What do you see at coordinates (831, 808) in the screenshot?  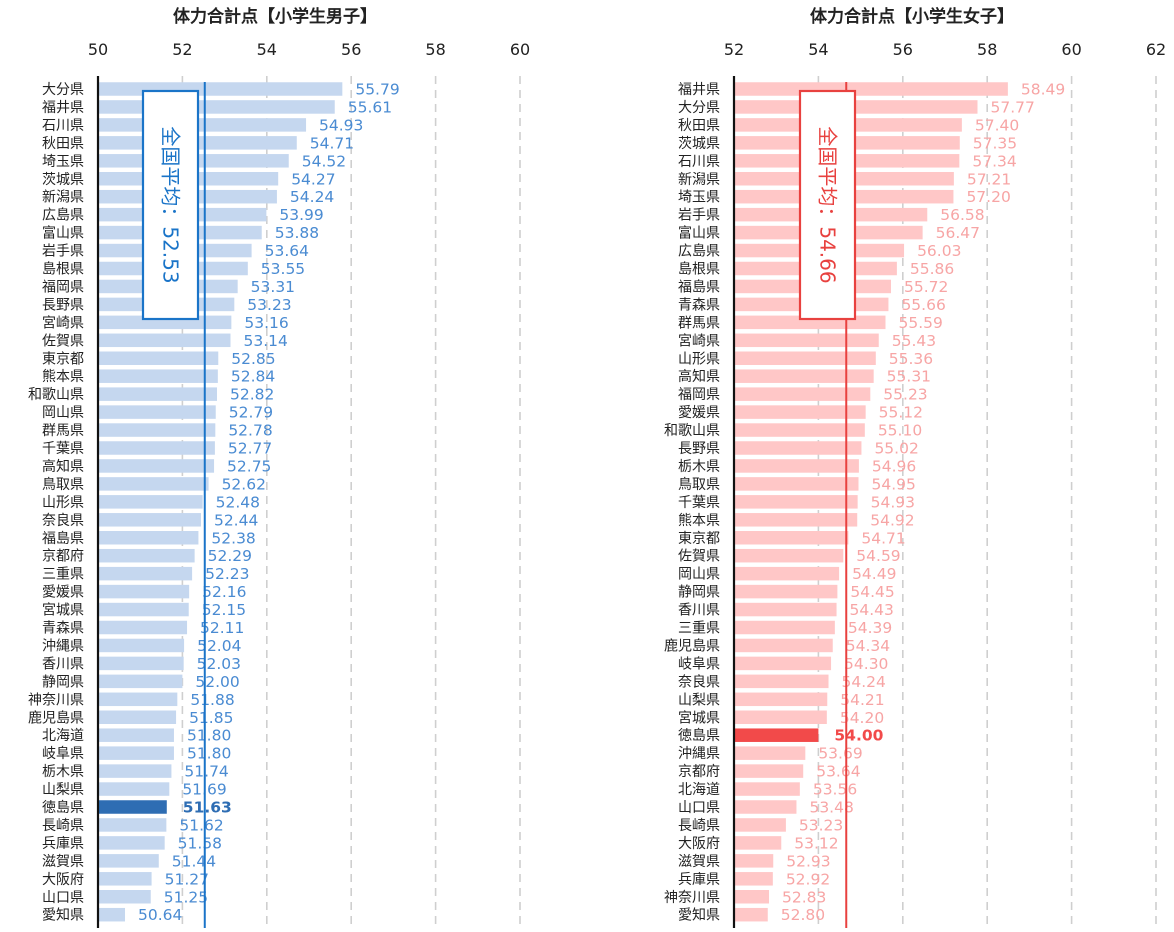 I see `value-label: 53.48` at bounding box center [831, 808].